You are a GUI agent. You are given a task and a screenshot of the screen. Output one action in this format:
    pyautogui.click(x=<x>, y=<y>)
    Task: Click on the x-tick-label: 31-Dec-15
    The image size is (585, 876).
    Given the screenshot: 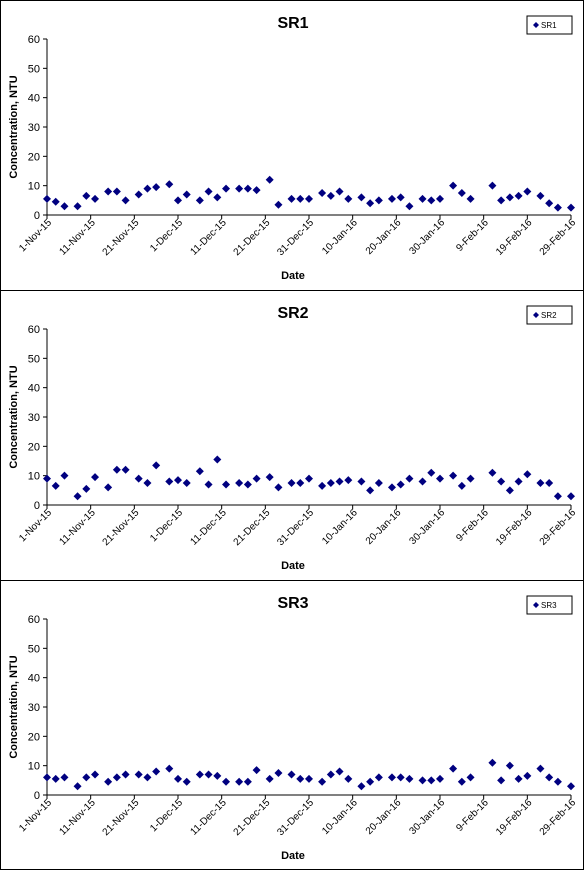 What is the action you would take?
    pyautogui.click(x=295, y=237)
    